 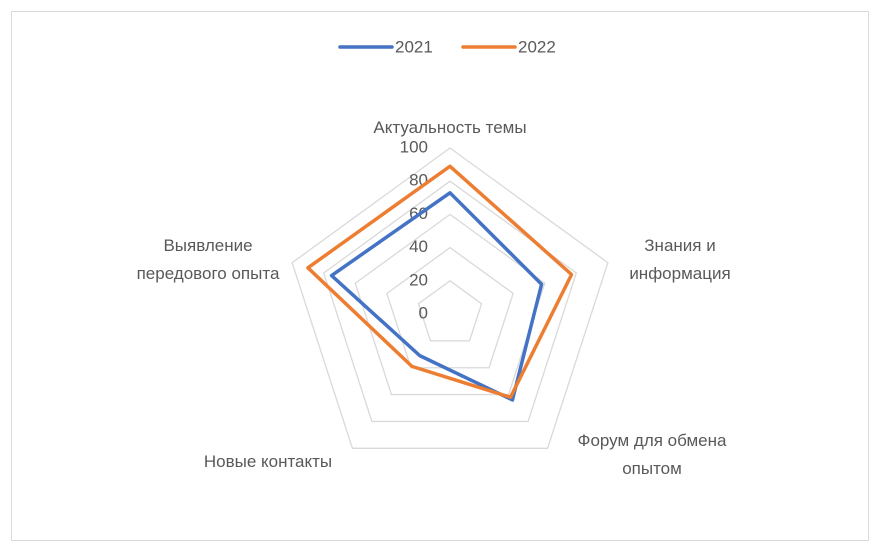 What do you see at coordinates (423, 312) in the screenshot?
I see `r-tick-label: 0` at bounding box center [423, 312].